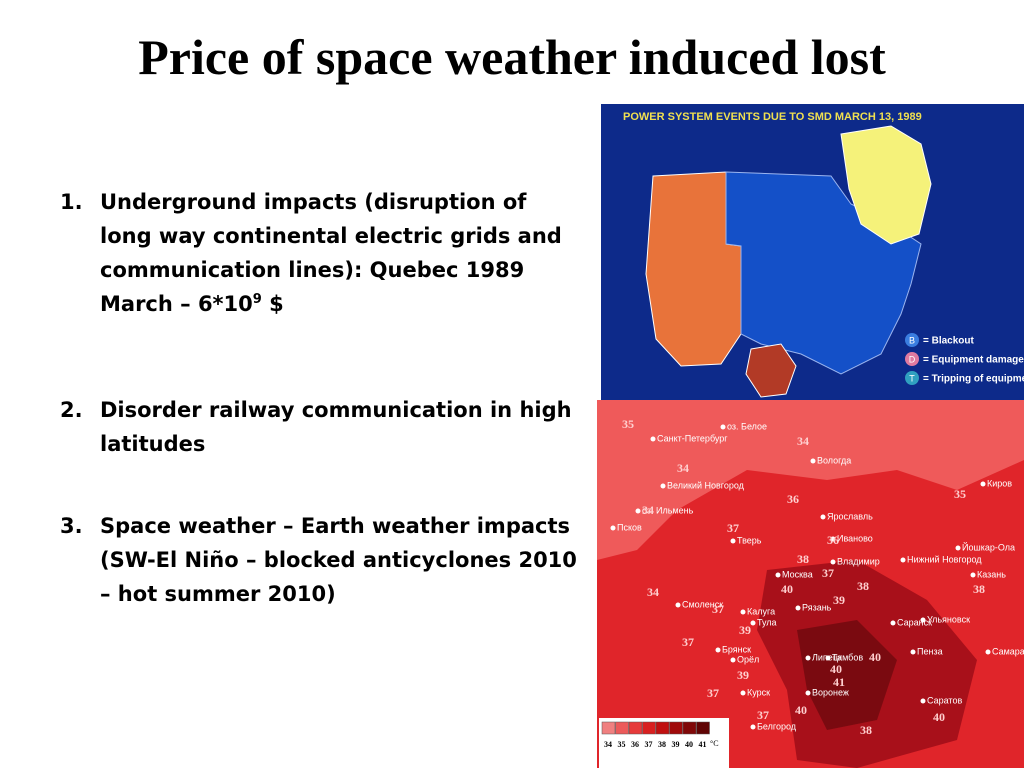 Image resolution: width=1024 pixels, height=768 pixels. I want to click on item-superscript: 9, so click(257, 299).